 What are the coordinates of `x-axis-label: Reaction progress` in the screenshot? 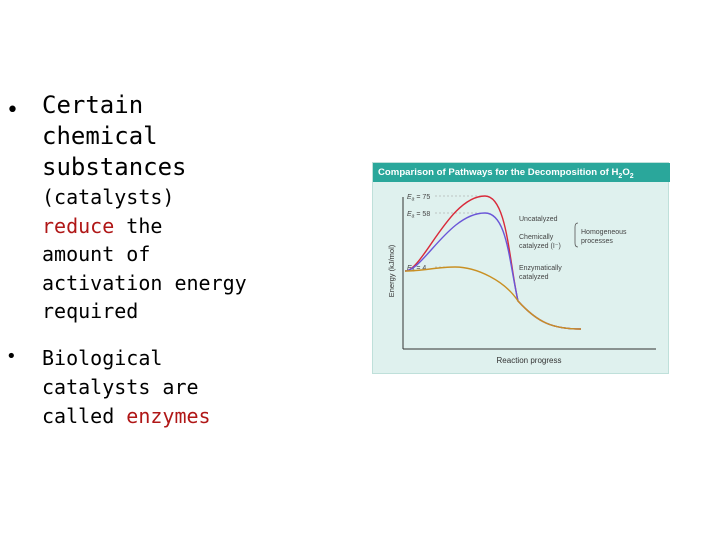 It's located at (529, 360).